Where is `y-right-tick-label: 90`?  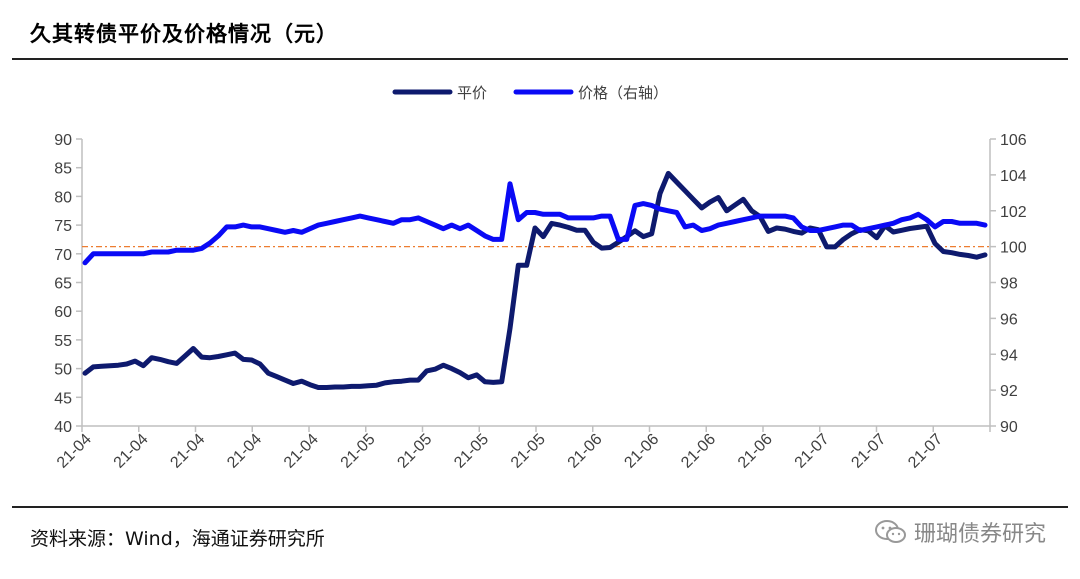
y-right-tick-label: 90 is located at coordinates (1009, 427).